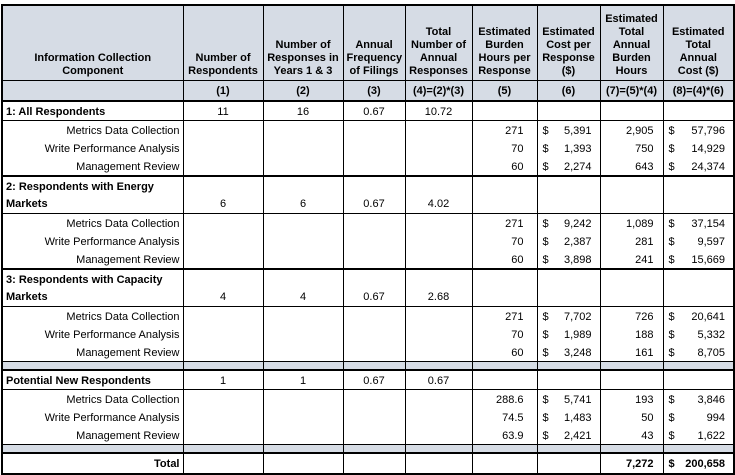 The image size is (735, 475). I want to click on cell-annual-cost: $20,641, so click(698, 315).